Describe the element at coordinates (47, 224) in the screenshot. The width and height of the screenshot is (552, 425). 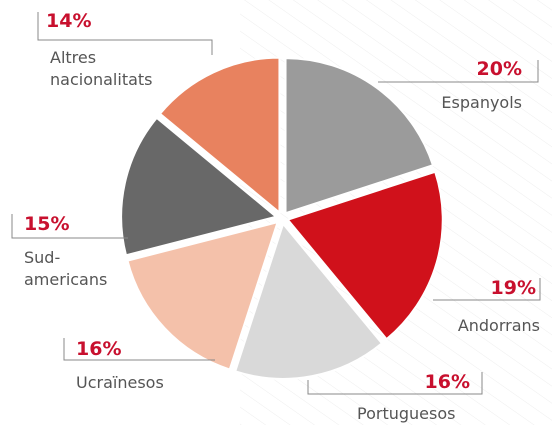
I see `value-label: 15%` at that location.